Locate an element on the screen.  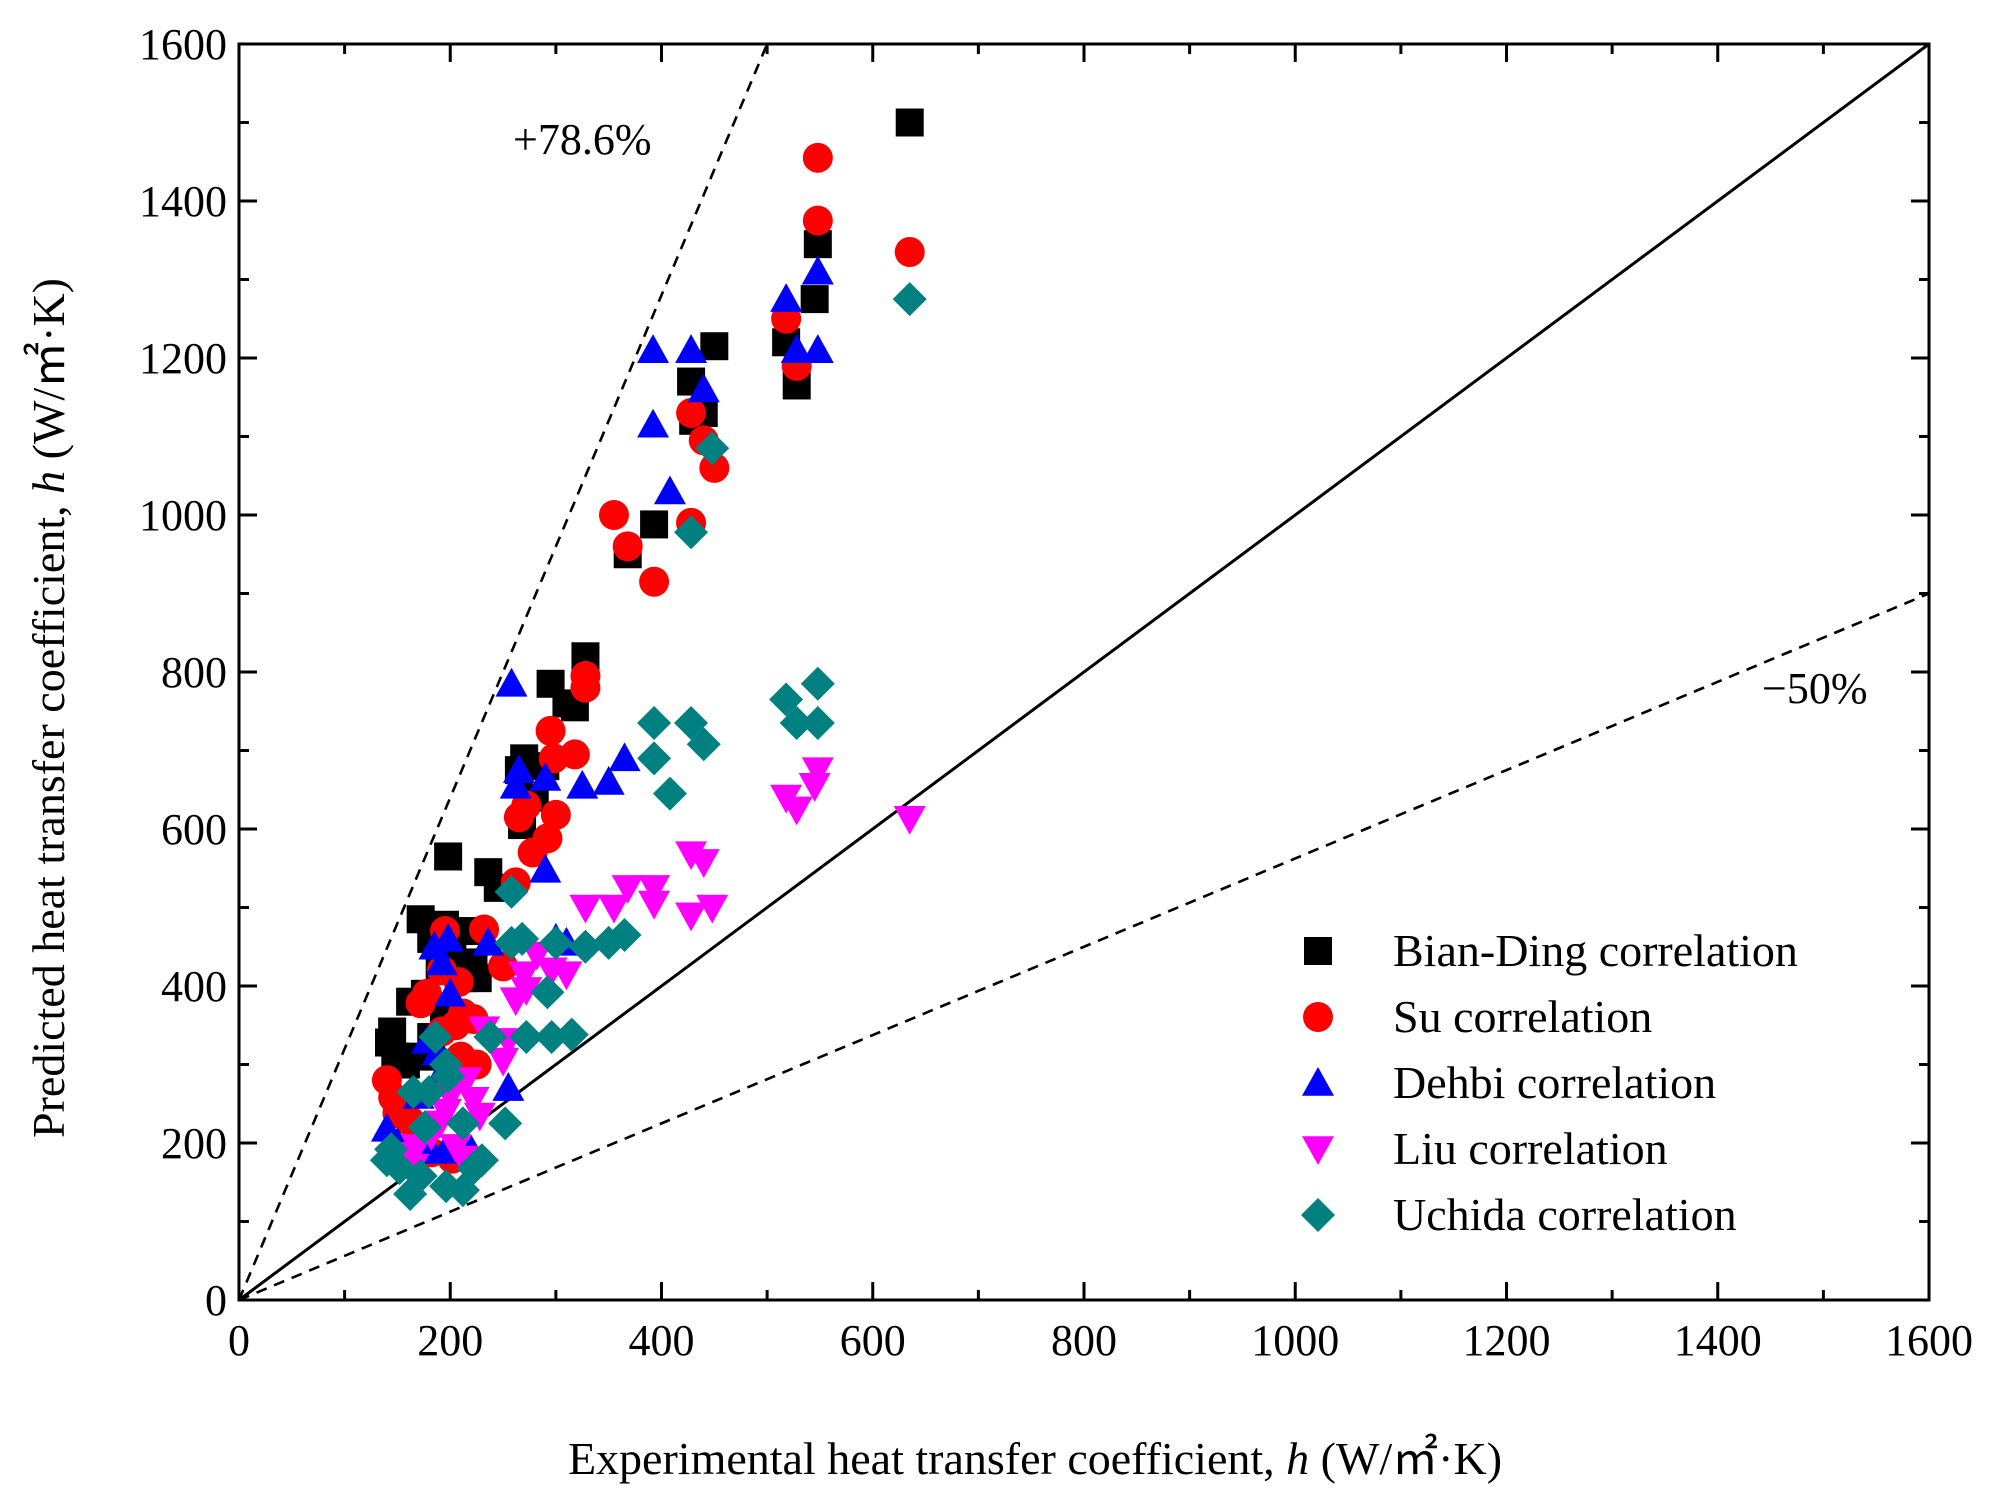
x-tick-label: 400 is located at coordinates (662, 1340).